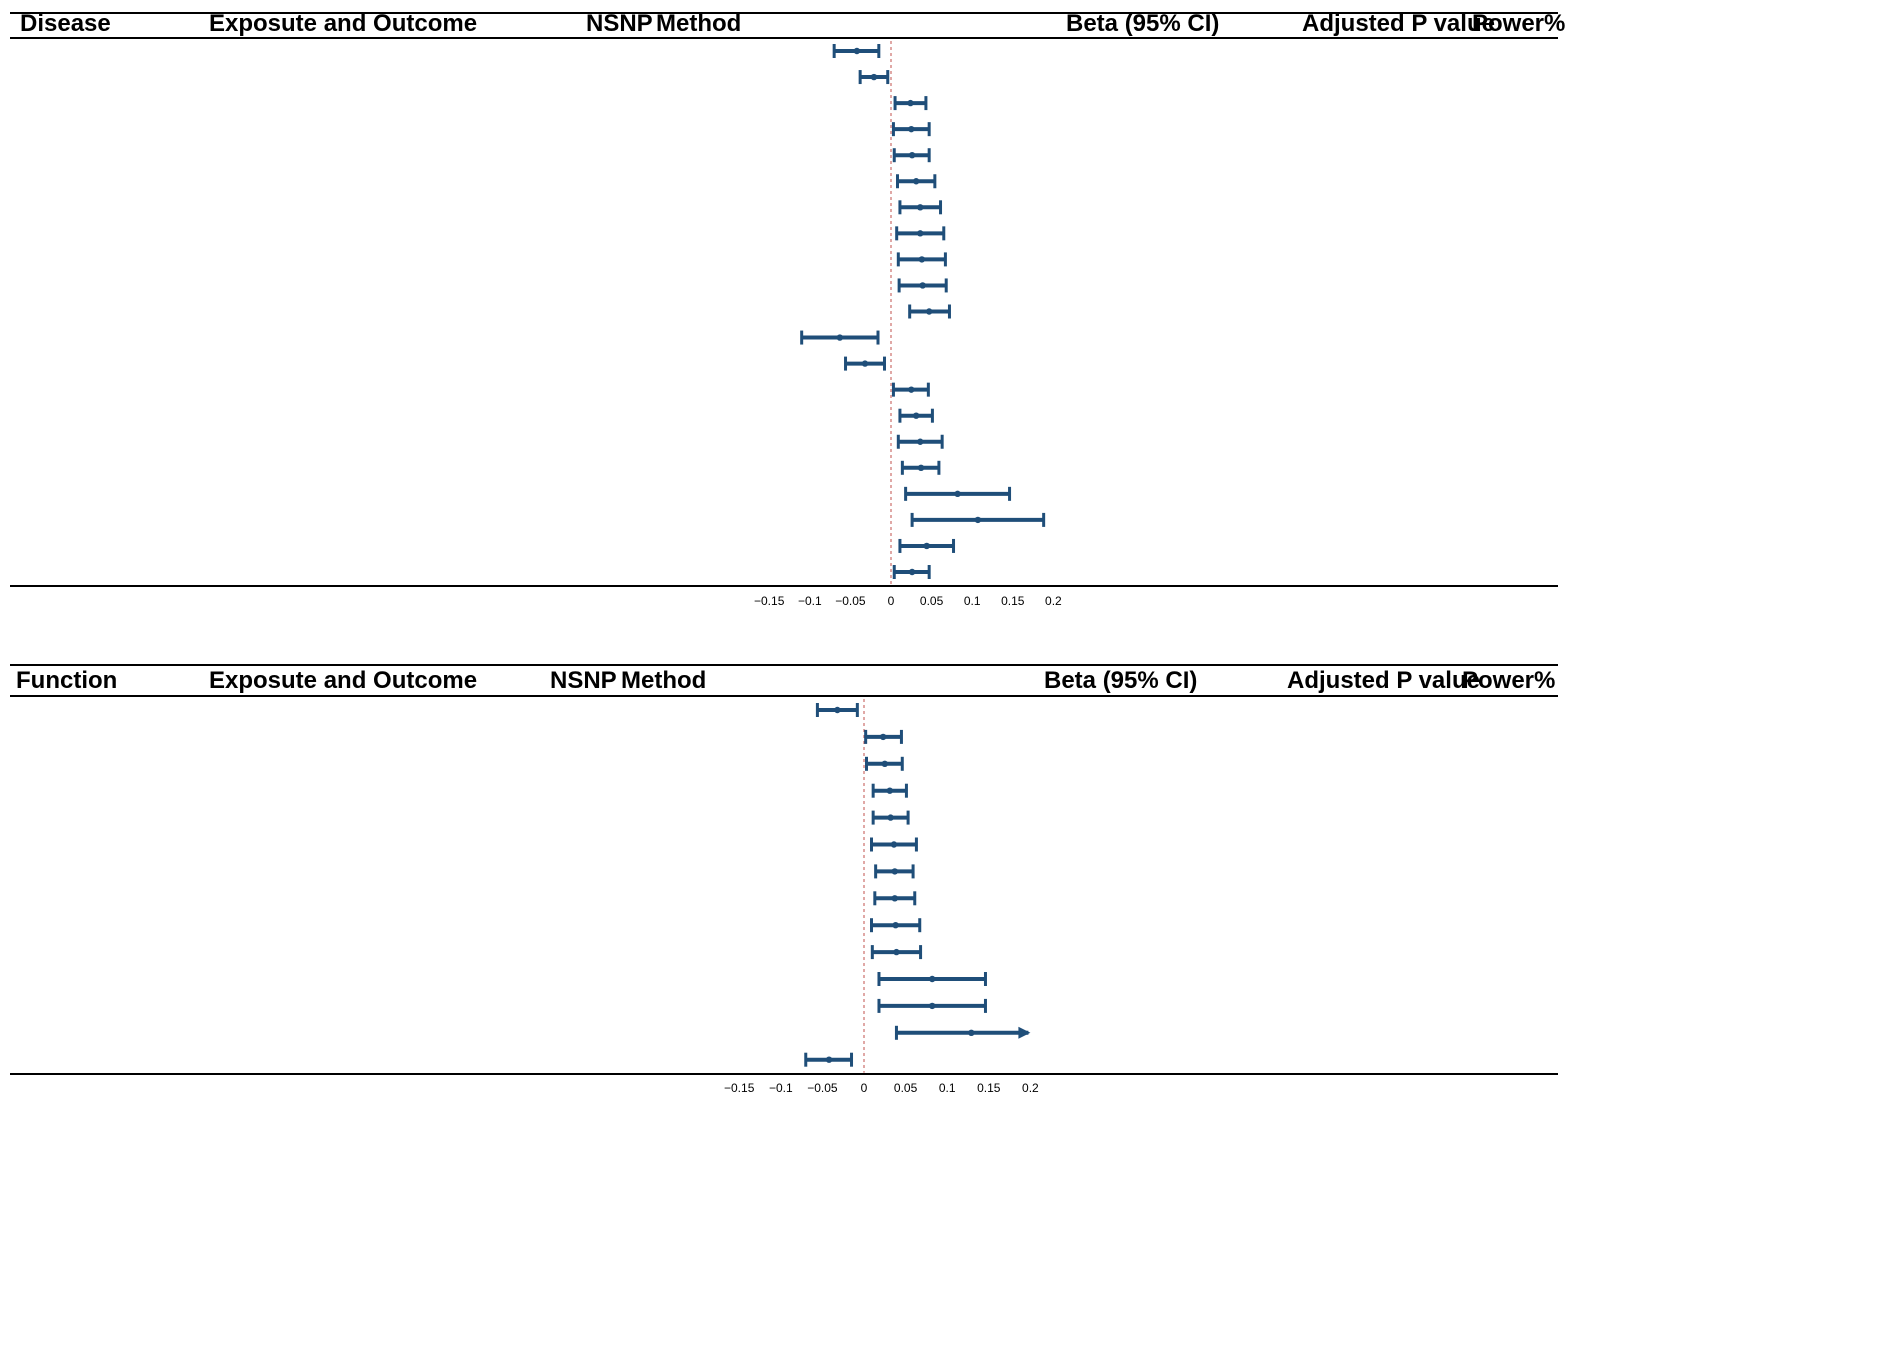 The width and height of the screenshot is (1895, 1368). Describe the element at coordinates (65, 23) in the screenshot. I see `header-group: Disease` at that location.